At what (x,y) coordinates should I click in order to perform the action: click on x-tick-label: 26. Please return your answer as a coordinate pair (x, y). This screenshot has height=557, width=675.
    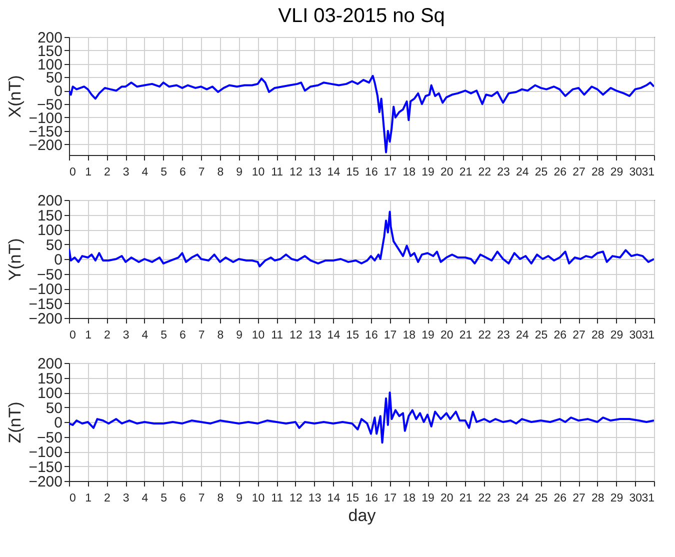
    Looking at the image, I should click on (560, 498).